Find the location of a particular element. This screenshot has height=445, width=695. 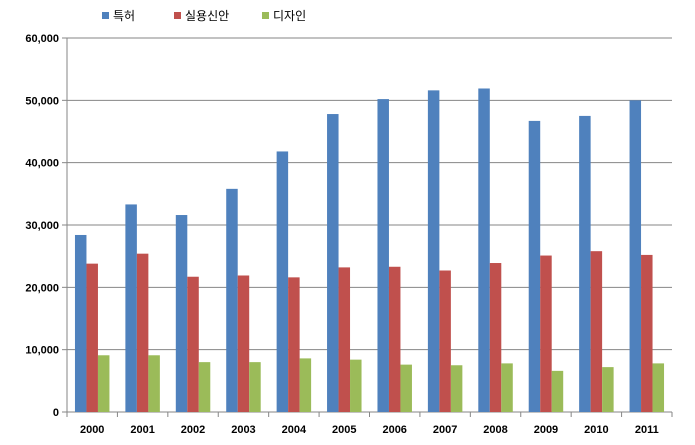

legend-label-1: 특허 is located at coordinates (124, 16).